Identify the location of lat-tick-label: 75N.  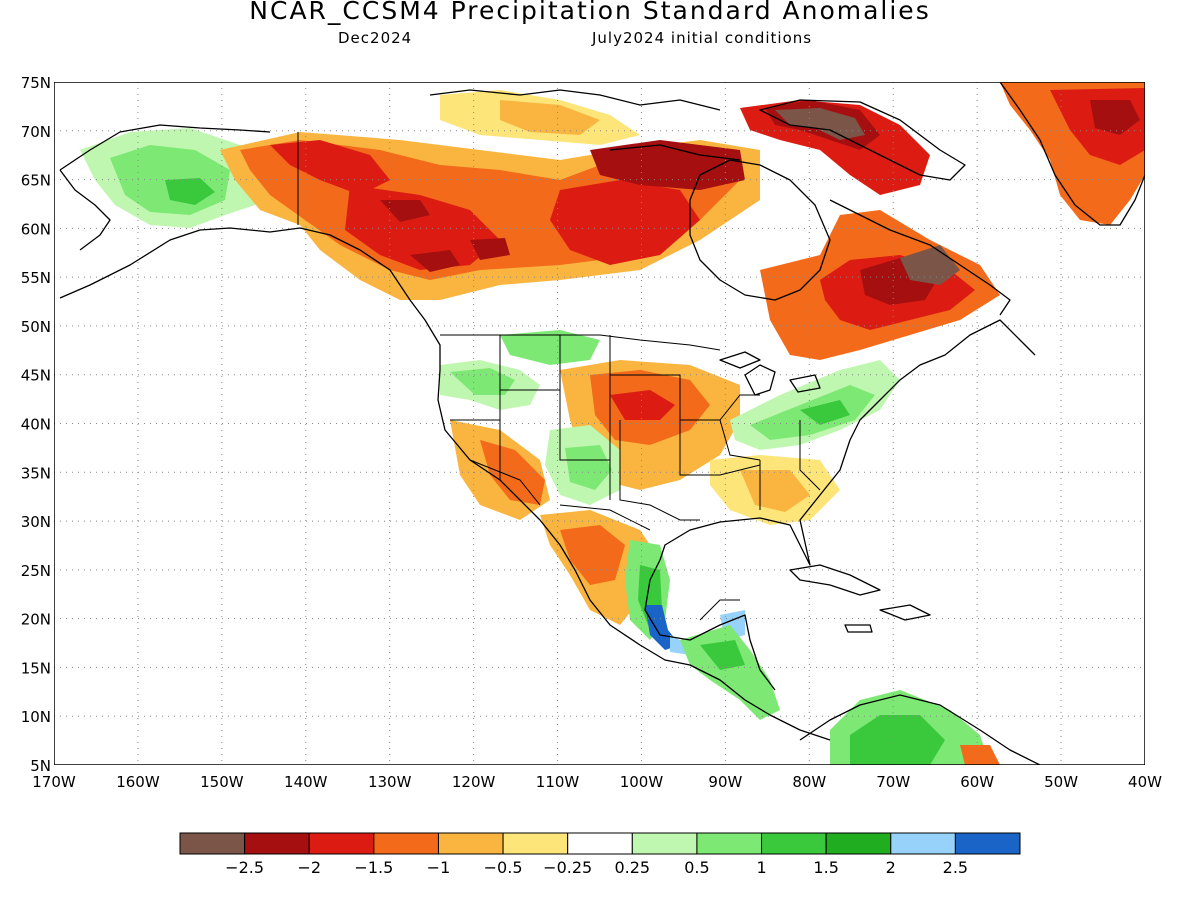
(36, 83).